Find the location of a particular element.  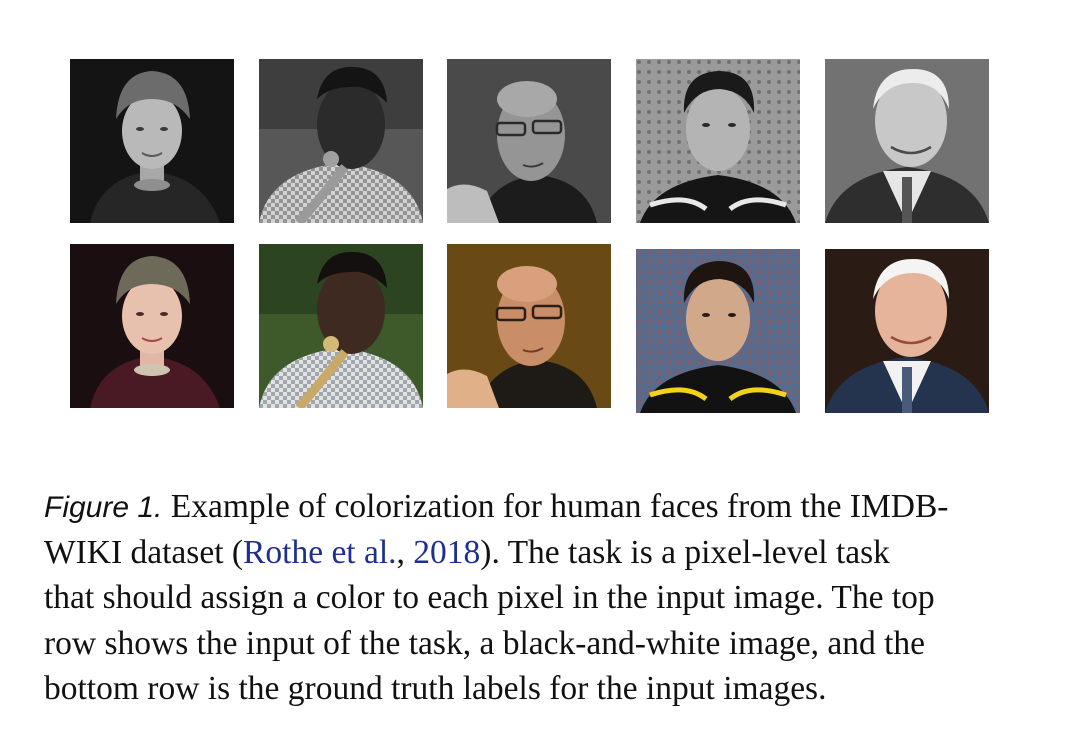

caption-text-2-pre: WIKI dataset ( is located at coordinates (144, 552).